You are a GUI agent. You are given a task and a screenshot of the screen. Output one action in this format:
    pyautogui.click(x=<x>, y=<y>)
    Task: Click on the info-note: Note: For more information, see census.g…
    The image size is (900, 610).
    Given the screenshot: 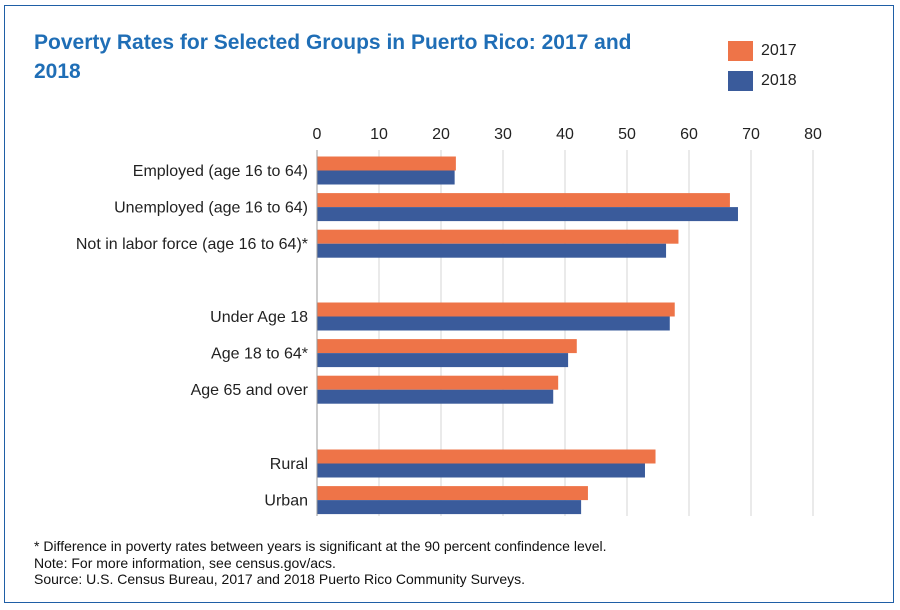 What is the action you would take?
    pyautogui.click(x=185, y=562)
    